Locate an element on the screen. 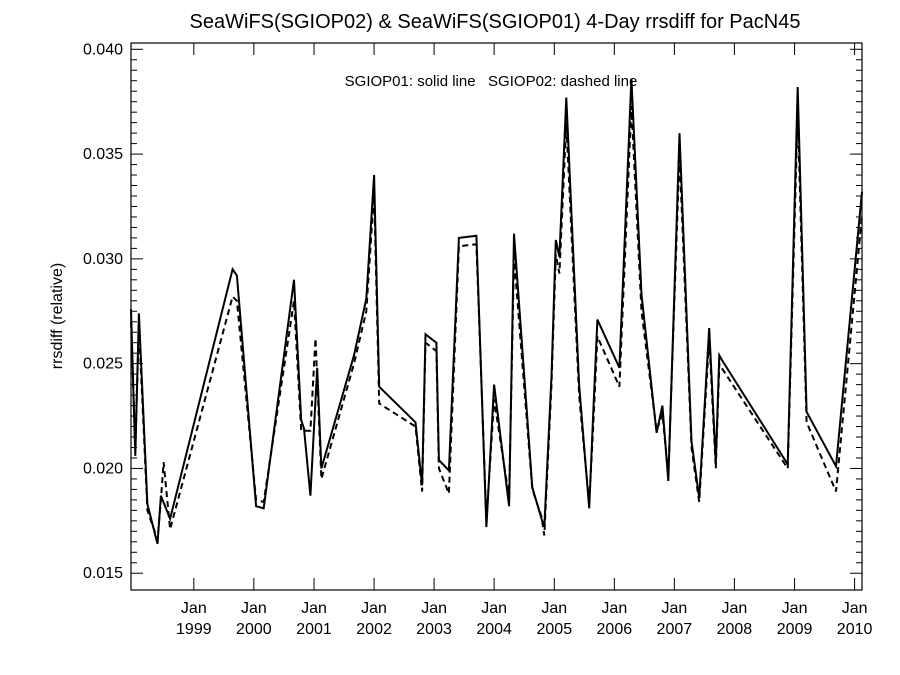 Image resolution: width=900 pixels, height=675 pixels. y-tick-label: 0.040 is located at coordinates (103, 49).